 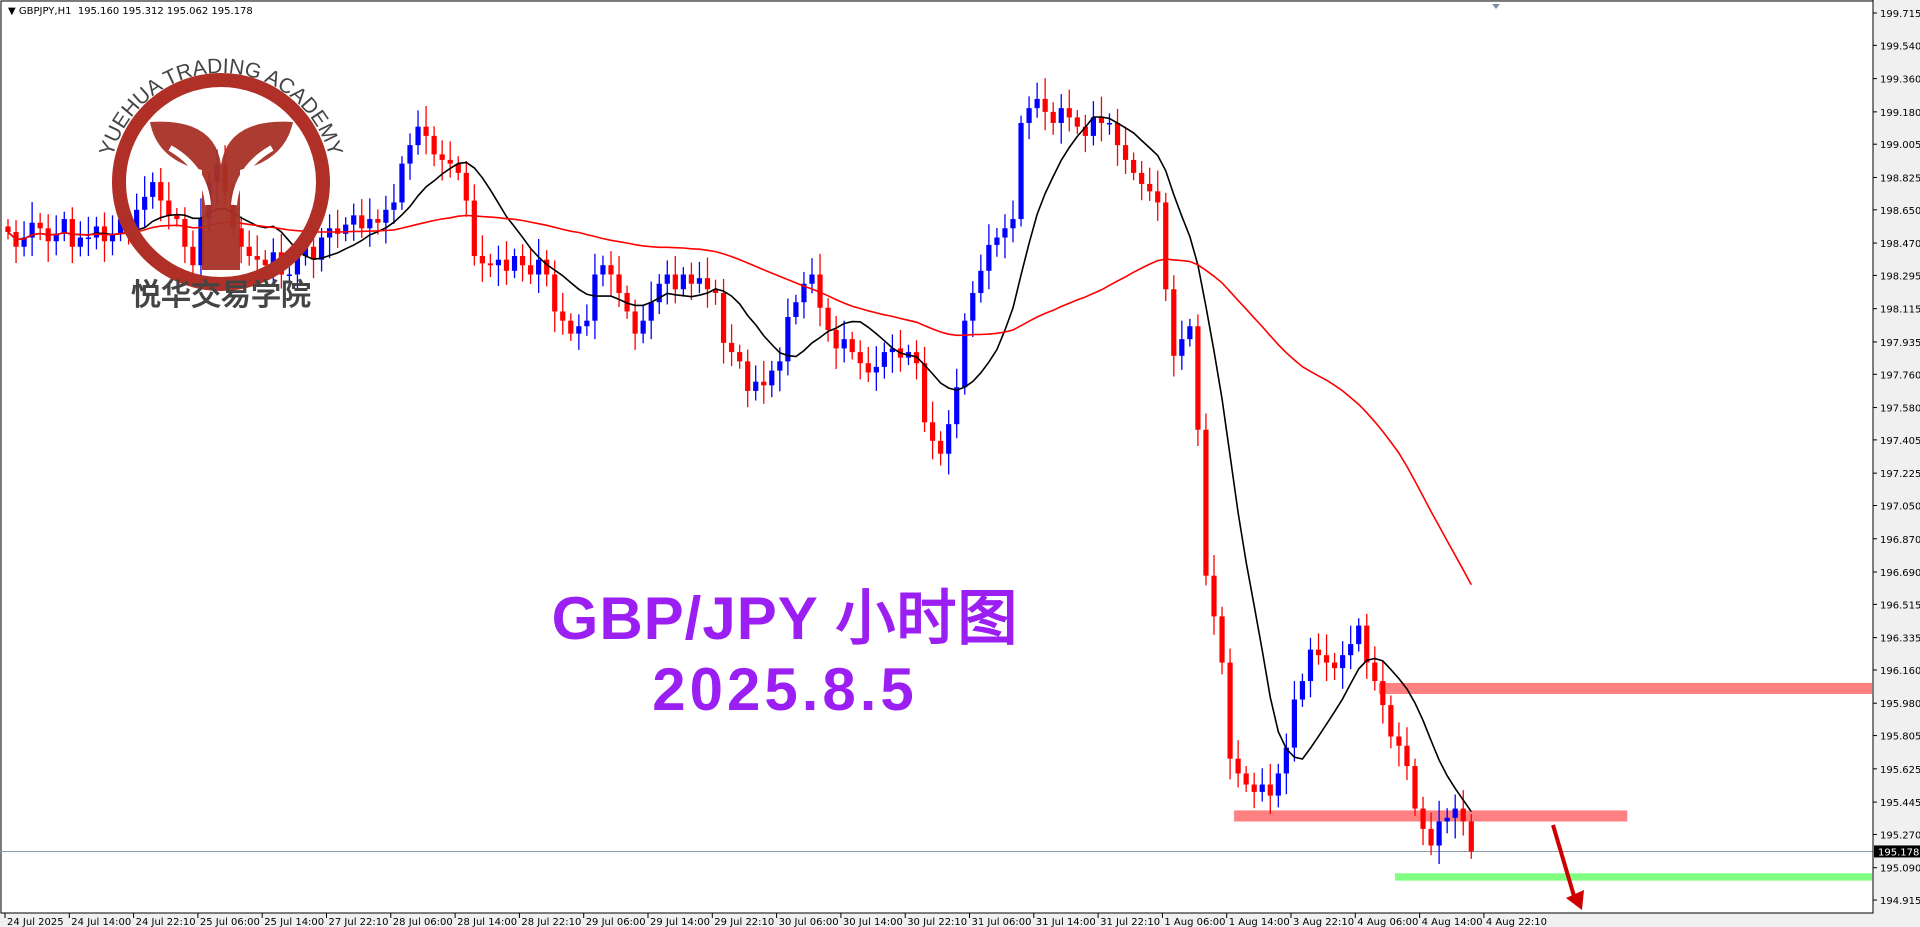 I want to click on y-tick-label: 198.825, so click(x=1900, y=178).